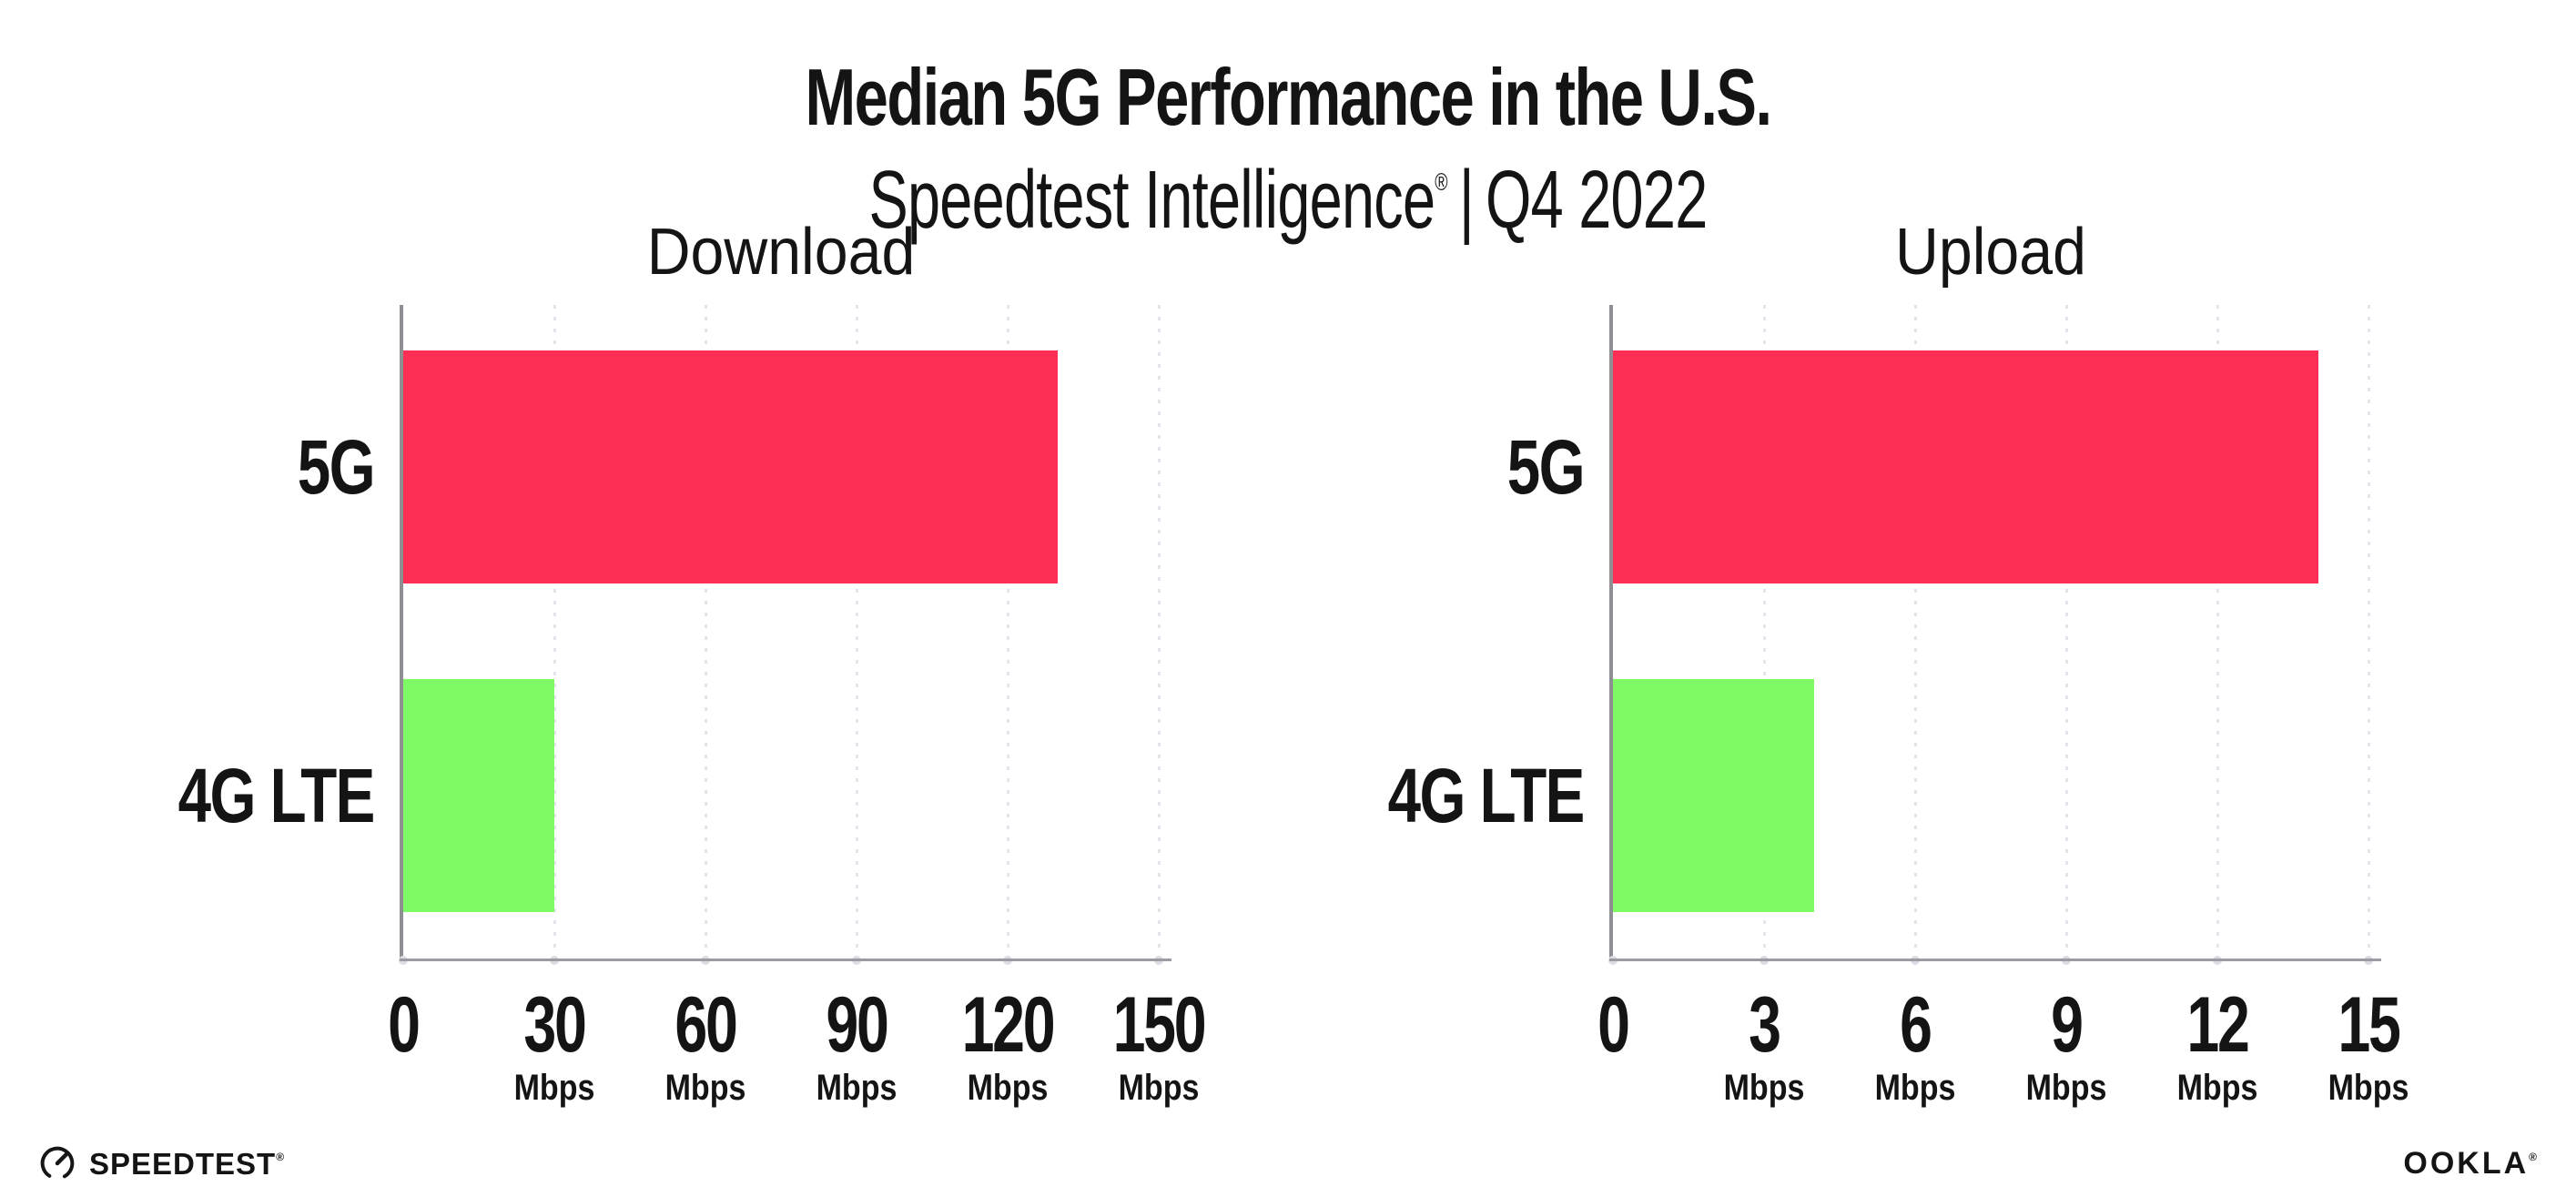  What do you see at coordinates (1159, 1025) in the screenshot?
I see `x-tick-value: 150` at bounding box center [1159, 1025].